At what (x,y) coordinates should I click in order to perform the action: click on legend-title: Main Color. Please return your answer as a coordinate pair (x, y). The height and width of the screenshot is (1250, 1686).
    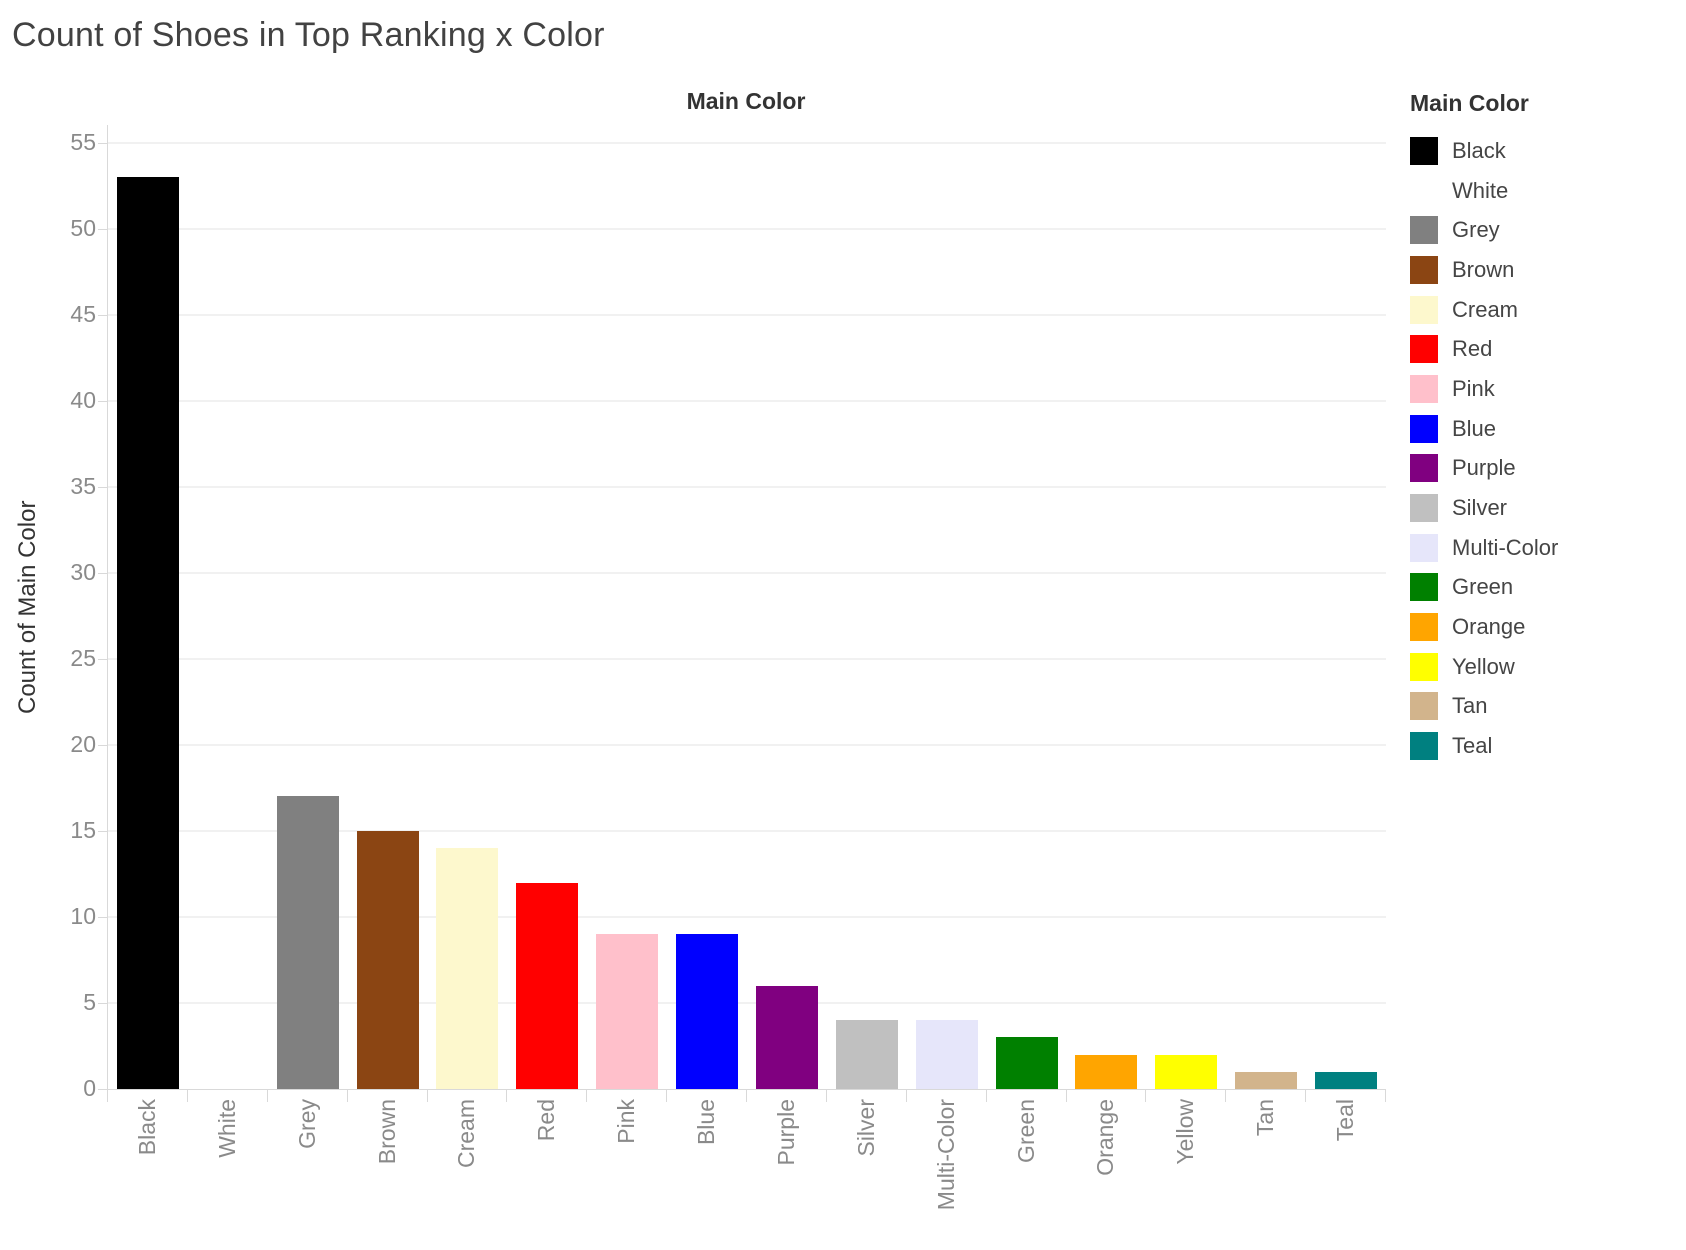
    Looking at the image, I should click on (1469, 103).